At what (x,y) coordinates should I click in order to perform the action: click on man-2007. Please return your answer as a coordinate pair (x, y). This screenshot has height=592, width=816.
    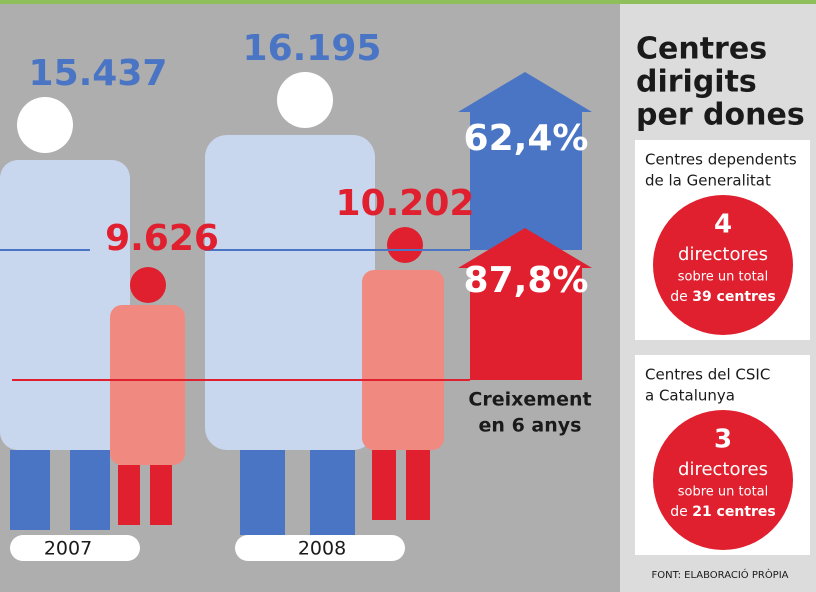
    Looking at the image, I should click on (65, 313).